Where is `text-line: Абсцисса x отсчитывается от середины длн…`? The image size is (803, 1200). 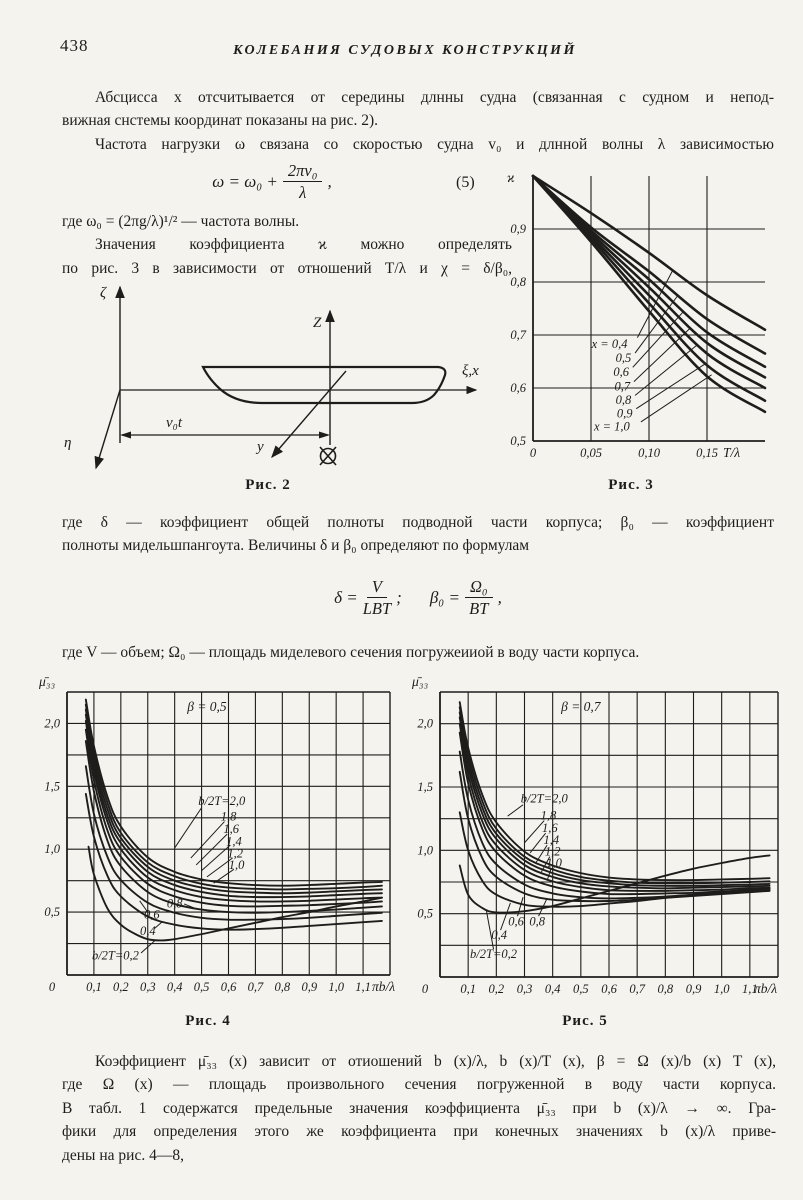
text-line: Абсцисса x отсчитывается от середины длн… is located at coordinates (434, 97).